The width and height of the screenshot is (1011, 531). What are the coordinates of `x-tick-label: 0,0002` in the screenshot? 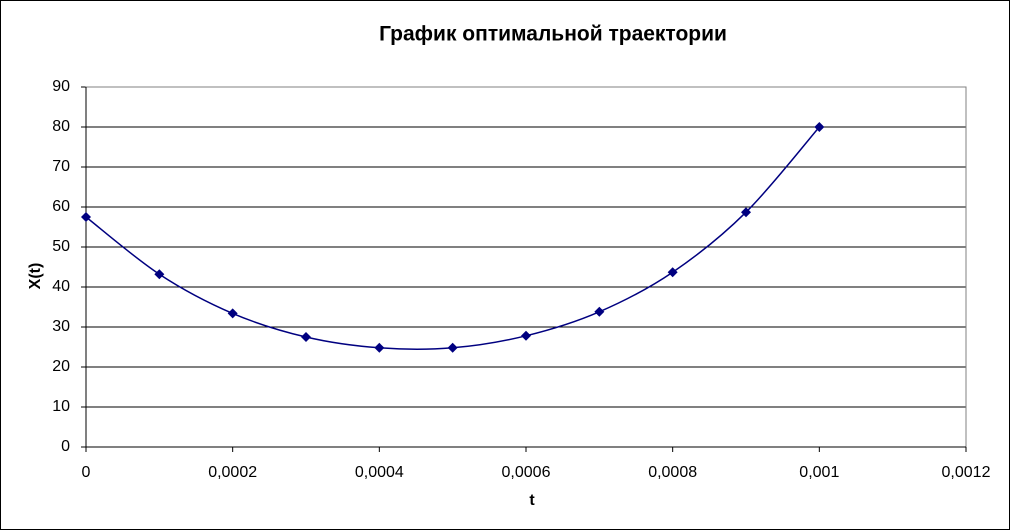 It's located at (232, 472).